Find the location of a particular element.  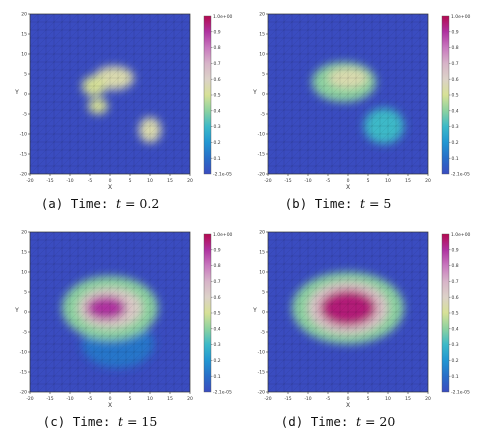

time-value: 5 is located at coordinates (387, 203).